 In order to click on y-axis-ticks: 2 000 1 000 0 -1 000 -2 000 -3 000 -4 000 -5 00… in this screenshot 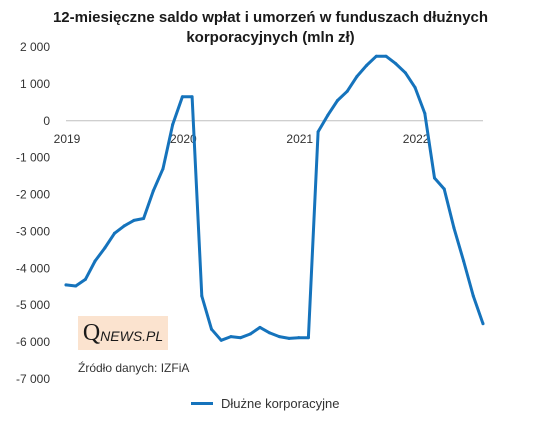, I will do `click(33, 213)`.